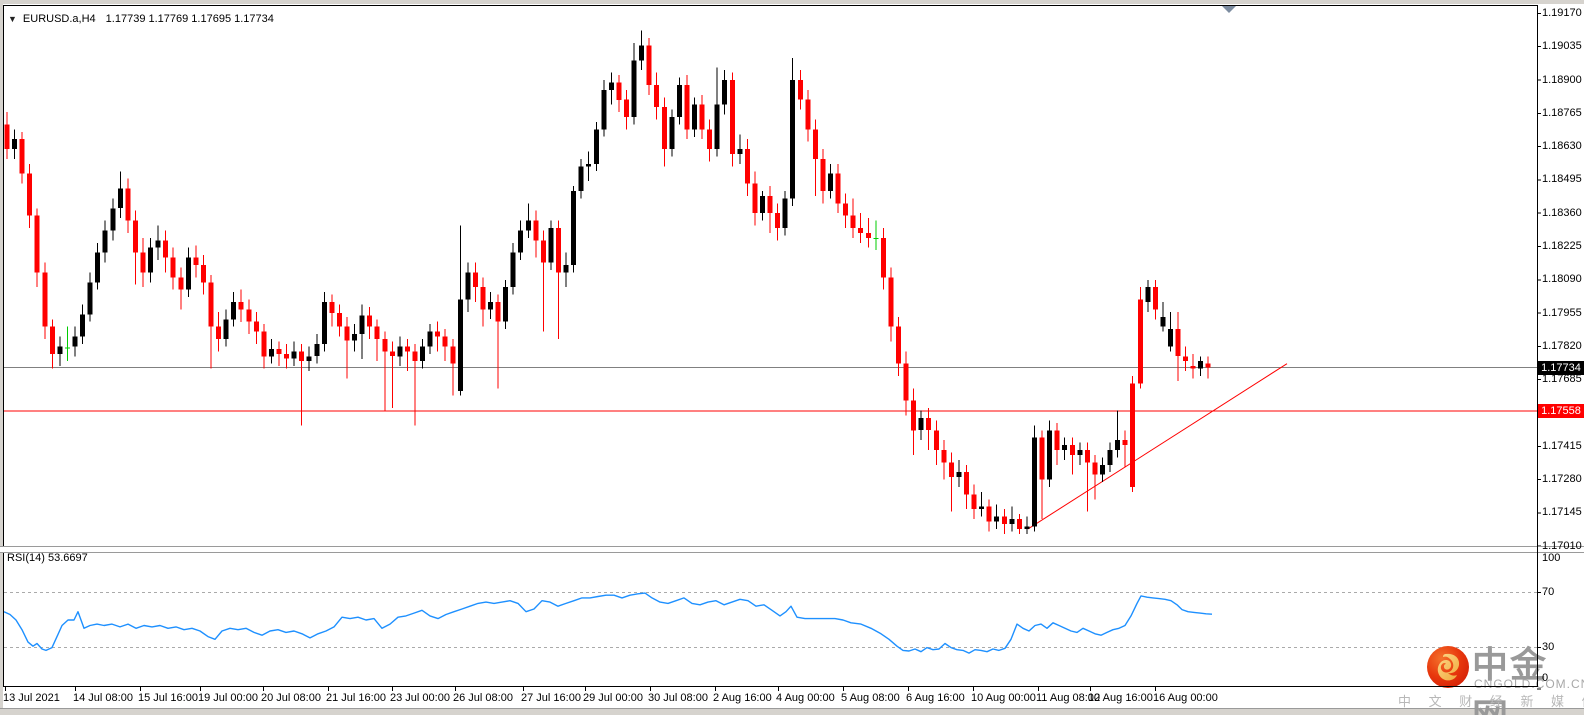 Image resolution: width=1584 pixels, height=715 pixels. Describe the element at coordinates (1562, 213) in the screenshot. I see `price-tick-label: 1.18360` at that location.